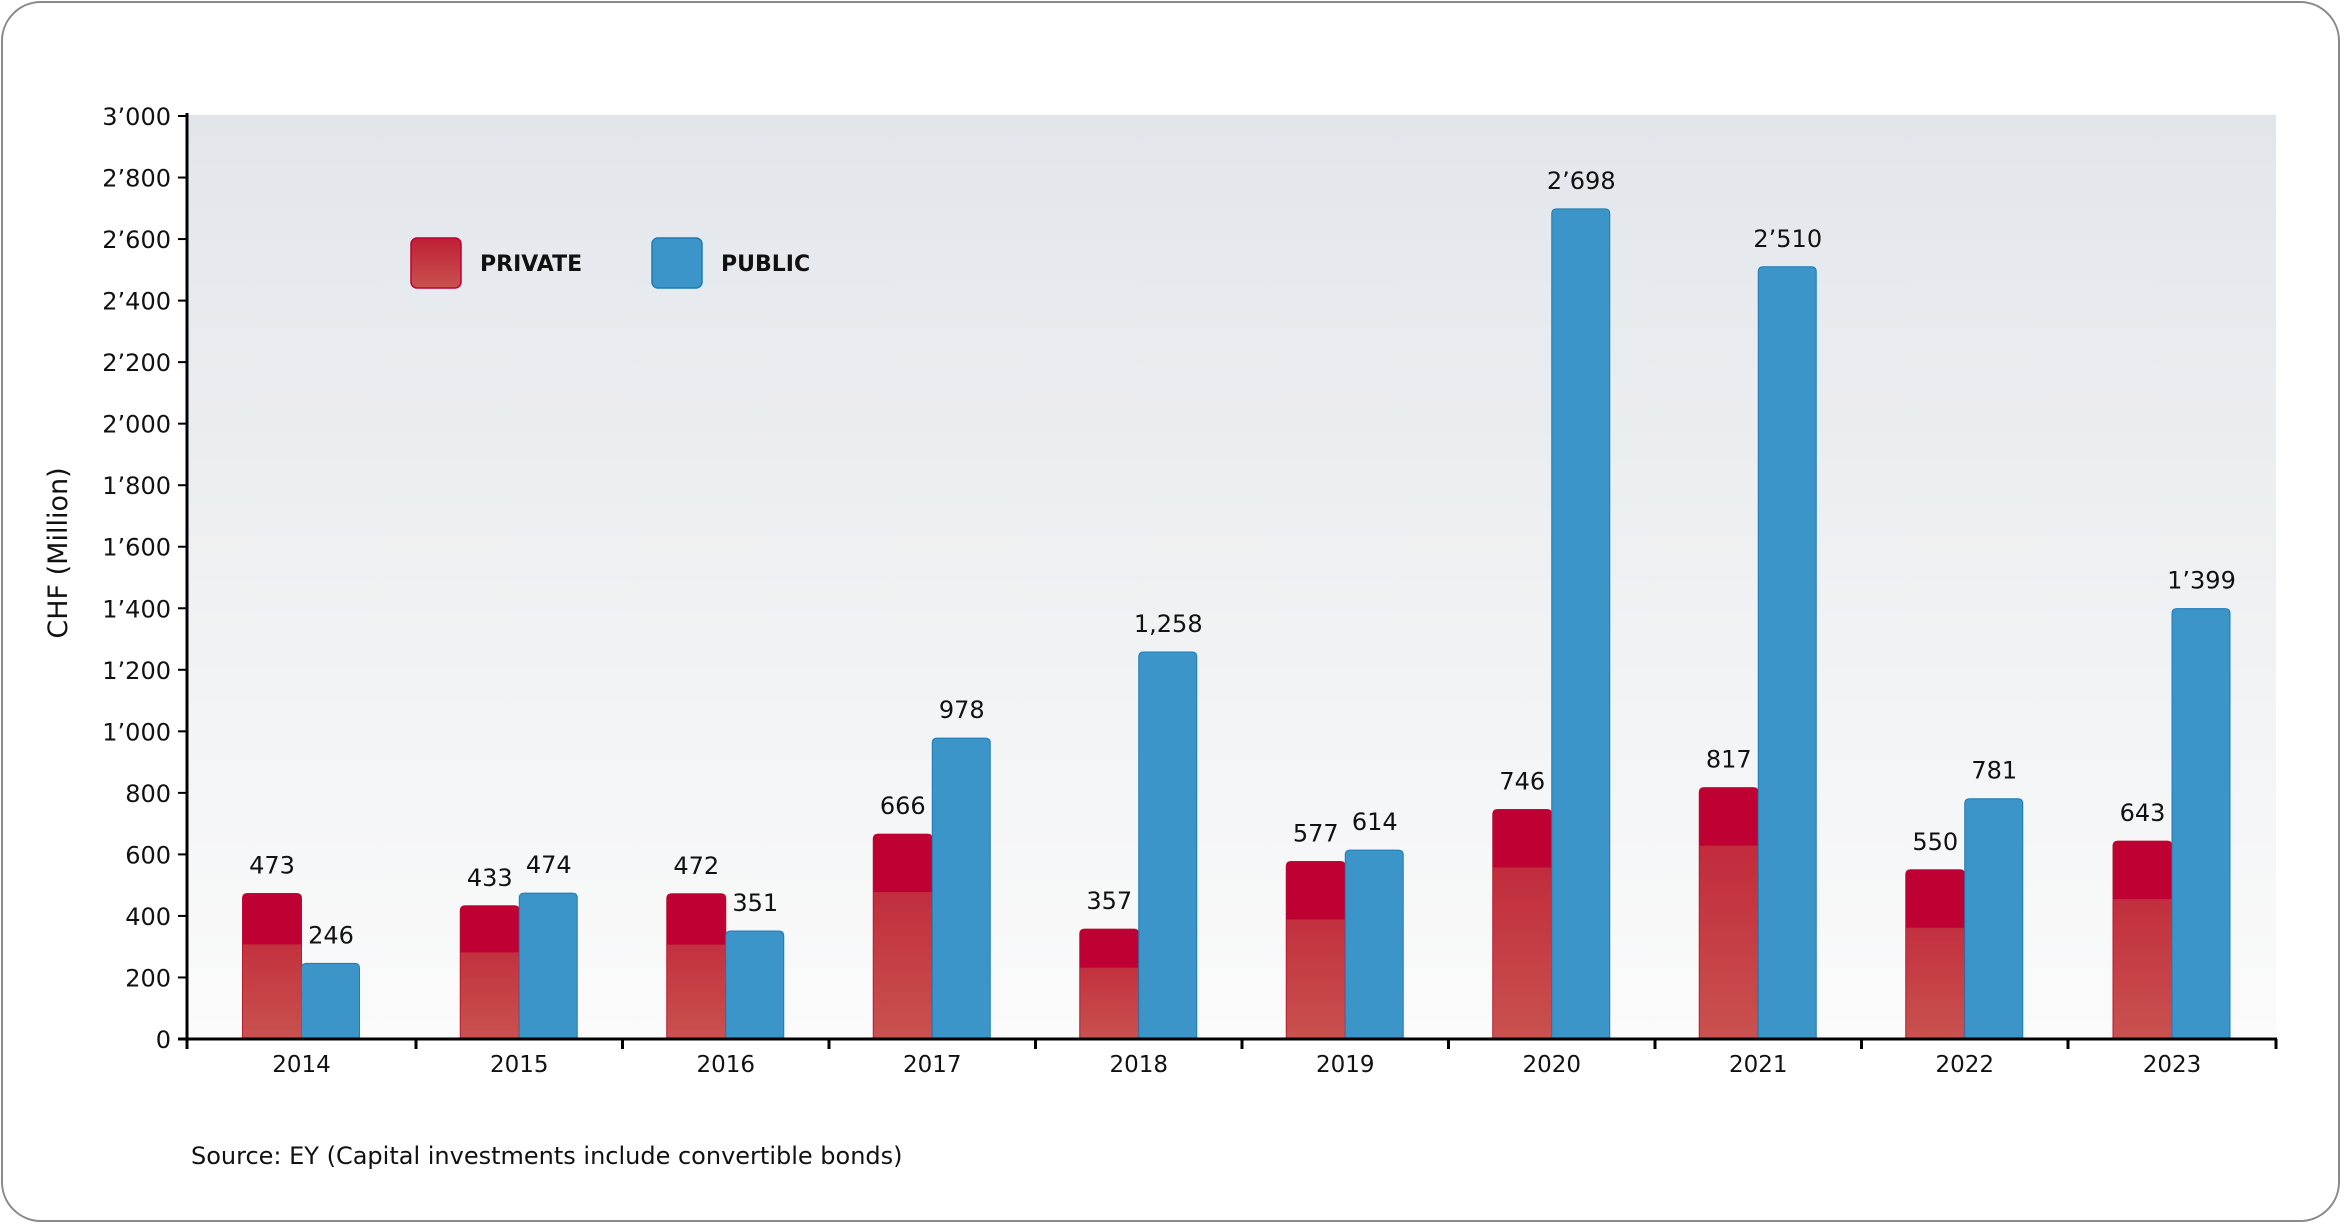 The image size is (2344, 1226). What do you see at coordinates (436, 263) in the screenshot?
I see `legend-swatch-private` at bounding box center [436, 263].